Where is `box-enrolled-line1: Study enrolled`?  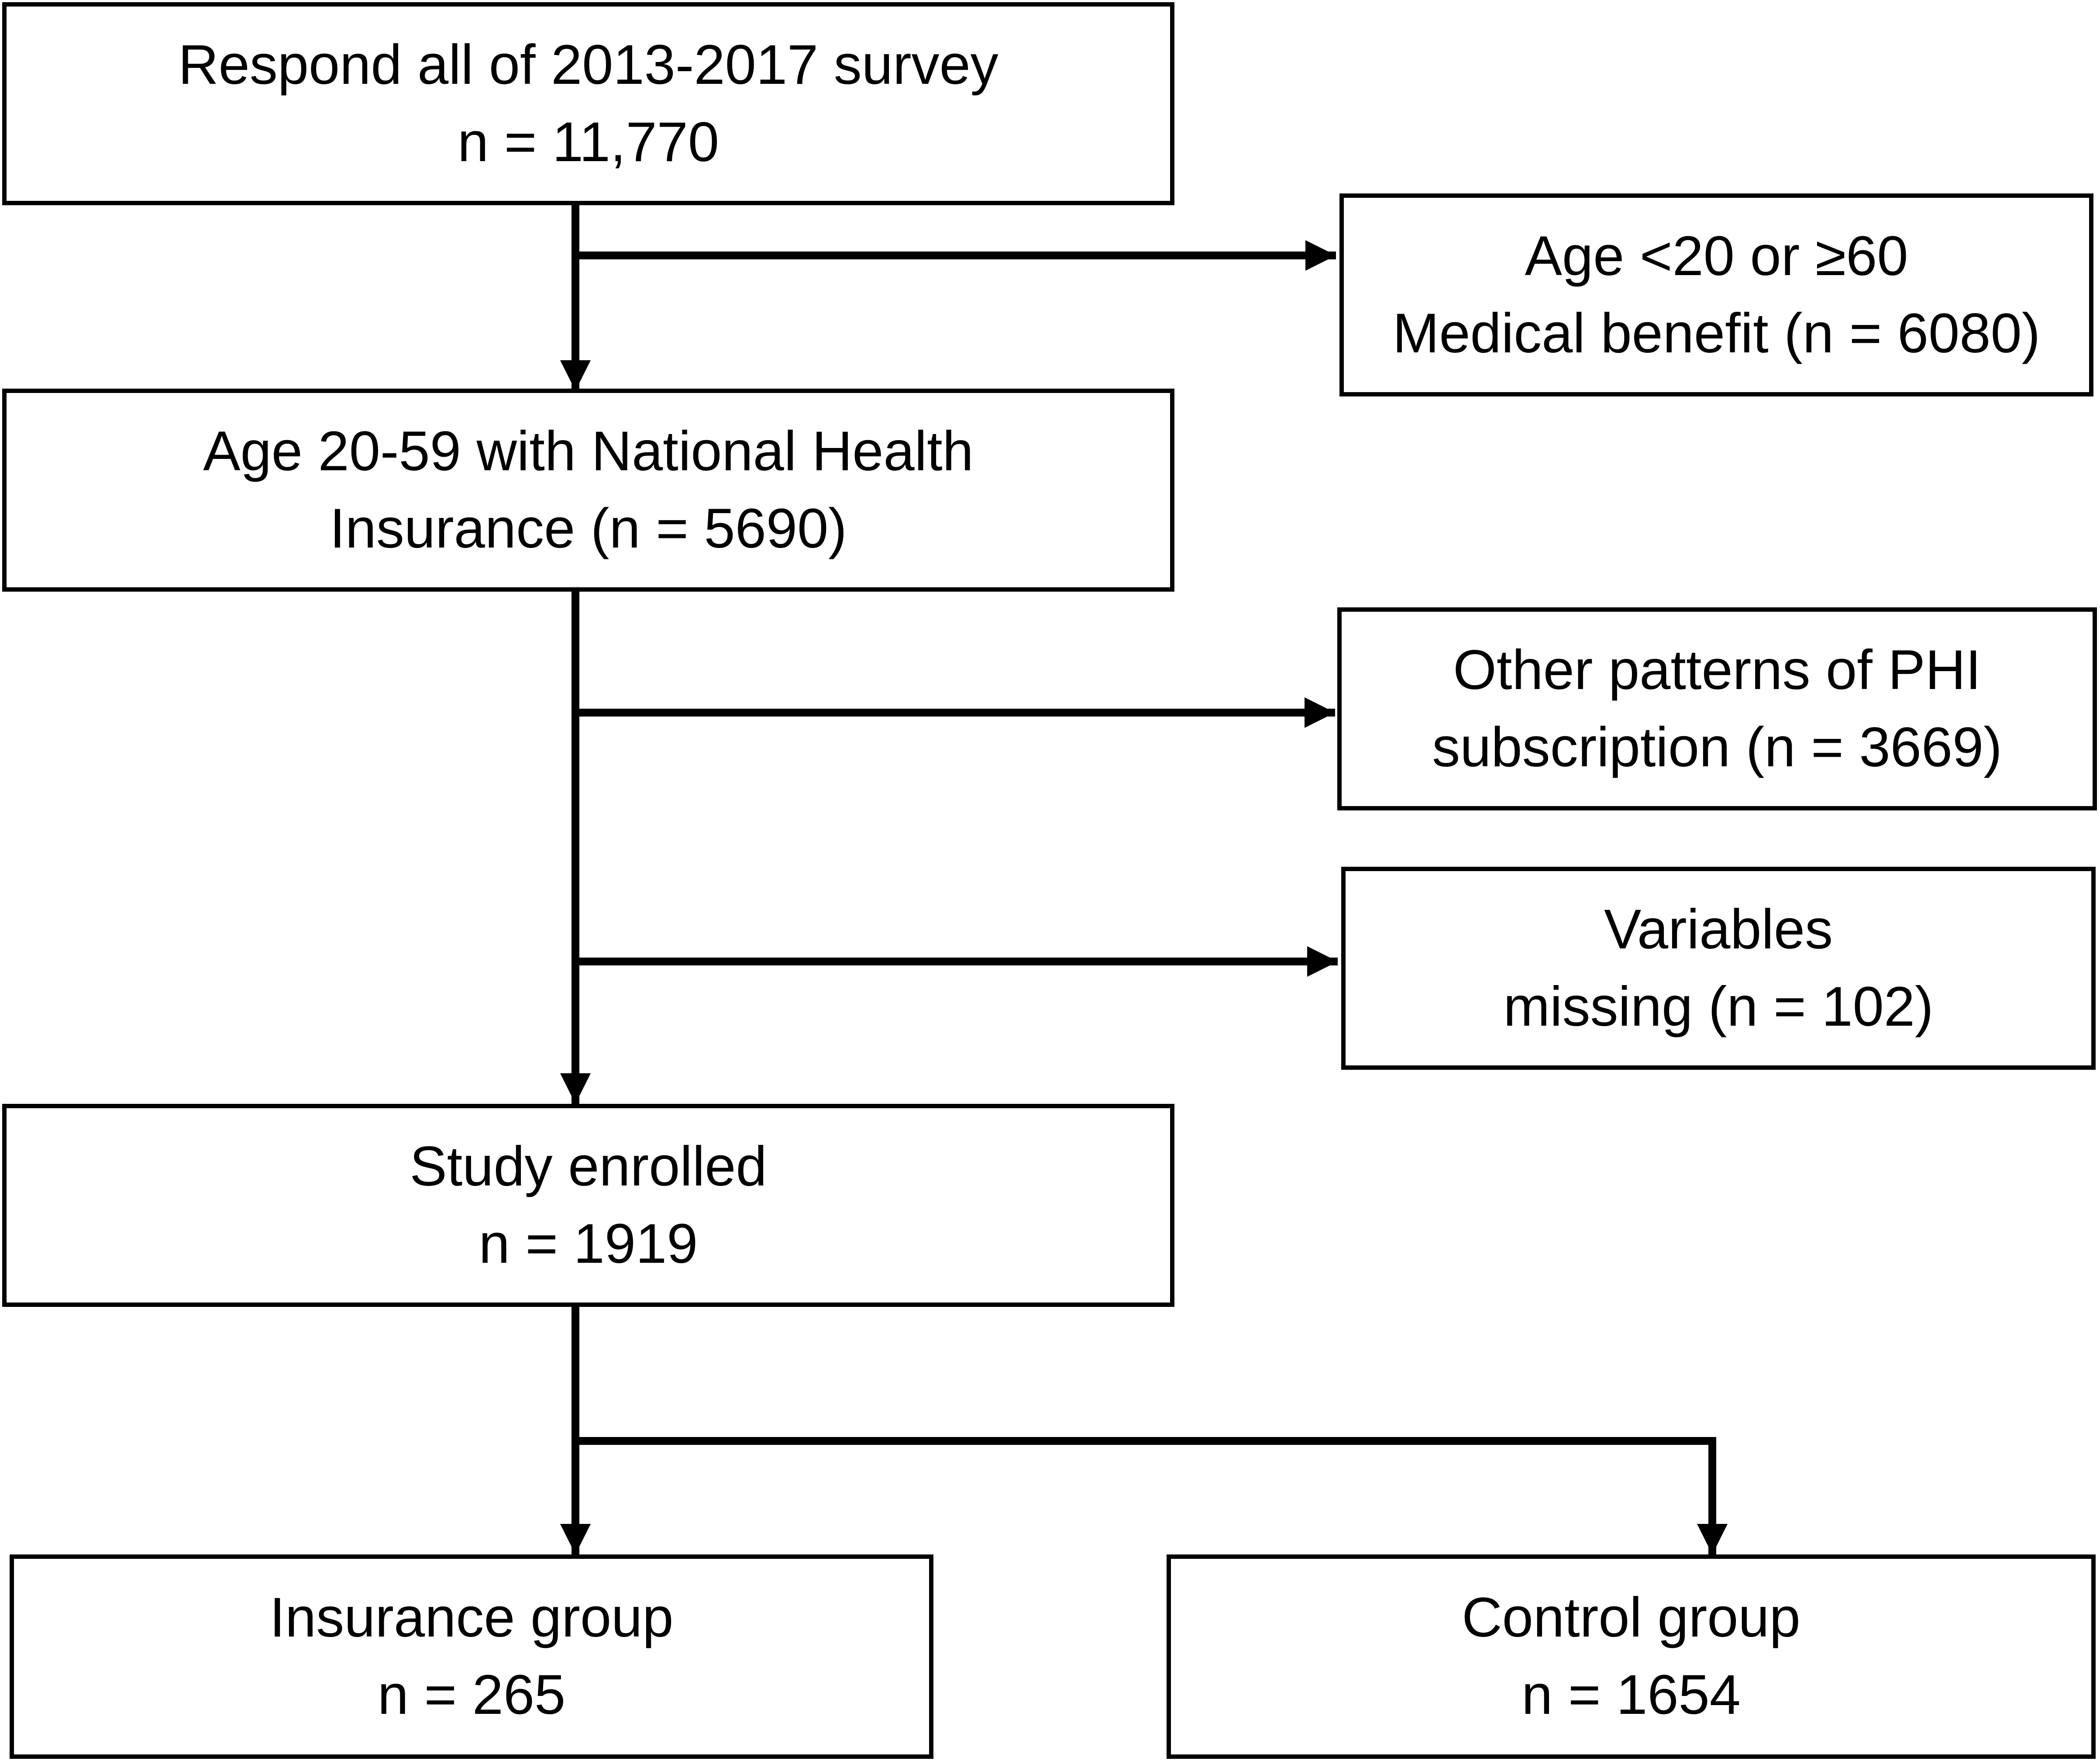 box-enrolled-line1: Study enrolled is located at coordinates (588, 1167).